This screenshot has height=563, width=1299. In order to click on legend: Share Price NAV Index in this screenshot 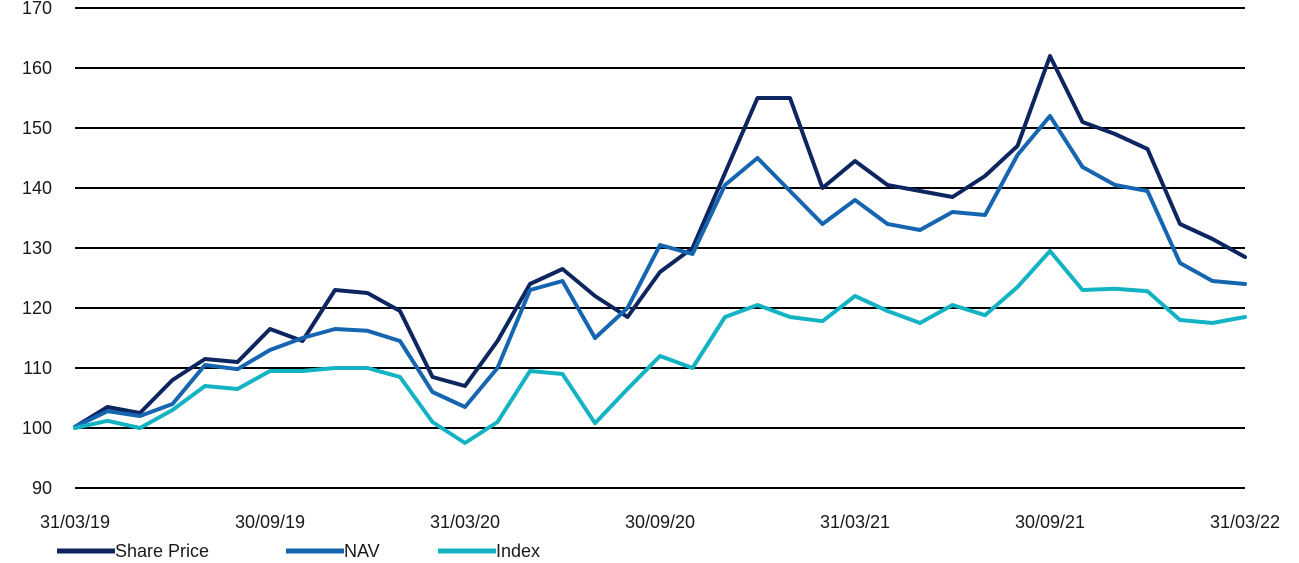, I will do `click(298, 551)`.